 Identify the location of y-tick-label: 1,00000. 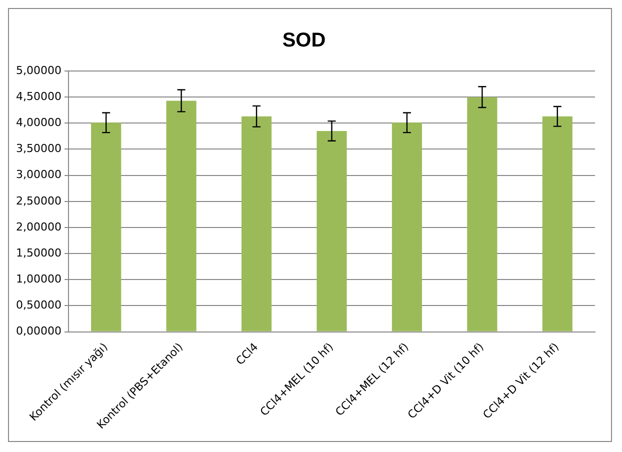
(39, 279).